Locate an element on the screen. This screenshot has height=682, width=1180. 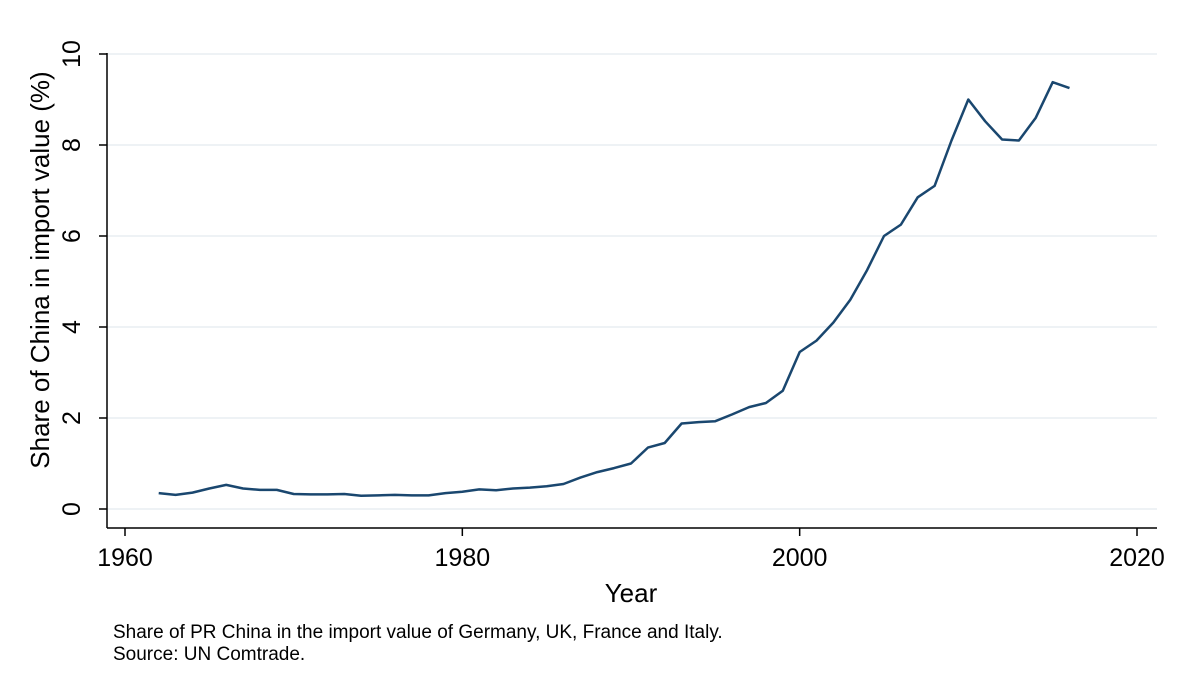
x-axis-ticks: 1960 1980 2000 2020 is located at coordinates (631, 550).